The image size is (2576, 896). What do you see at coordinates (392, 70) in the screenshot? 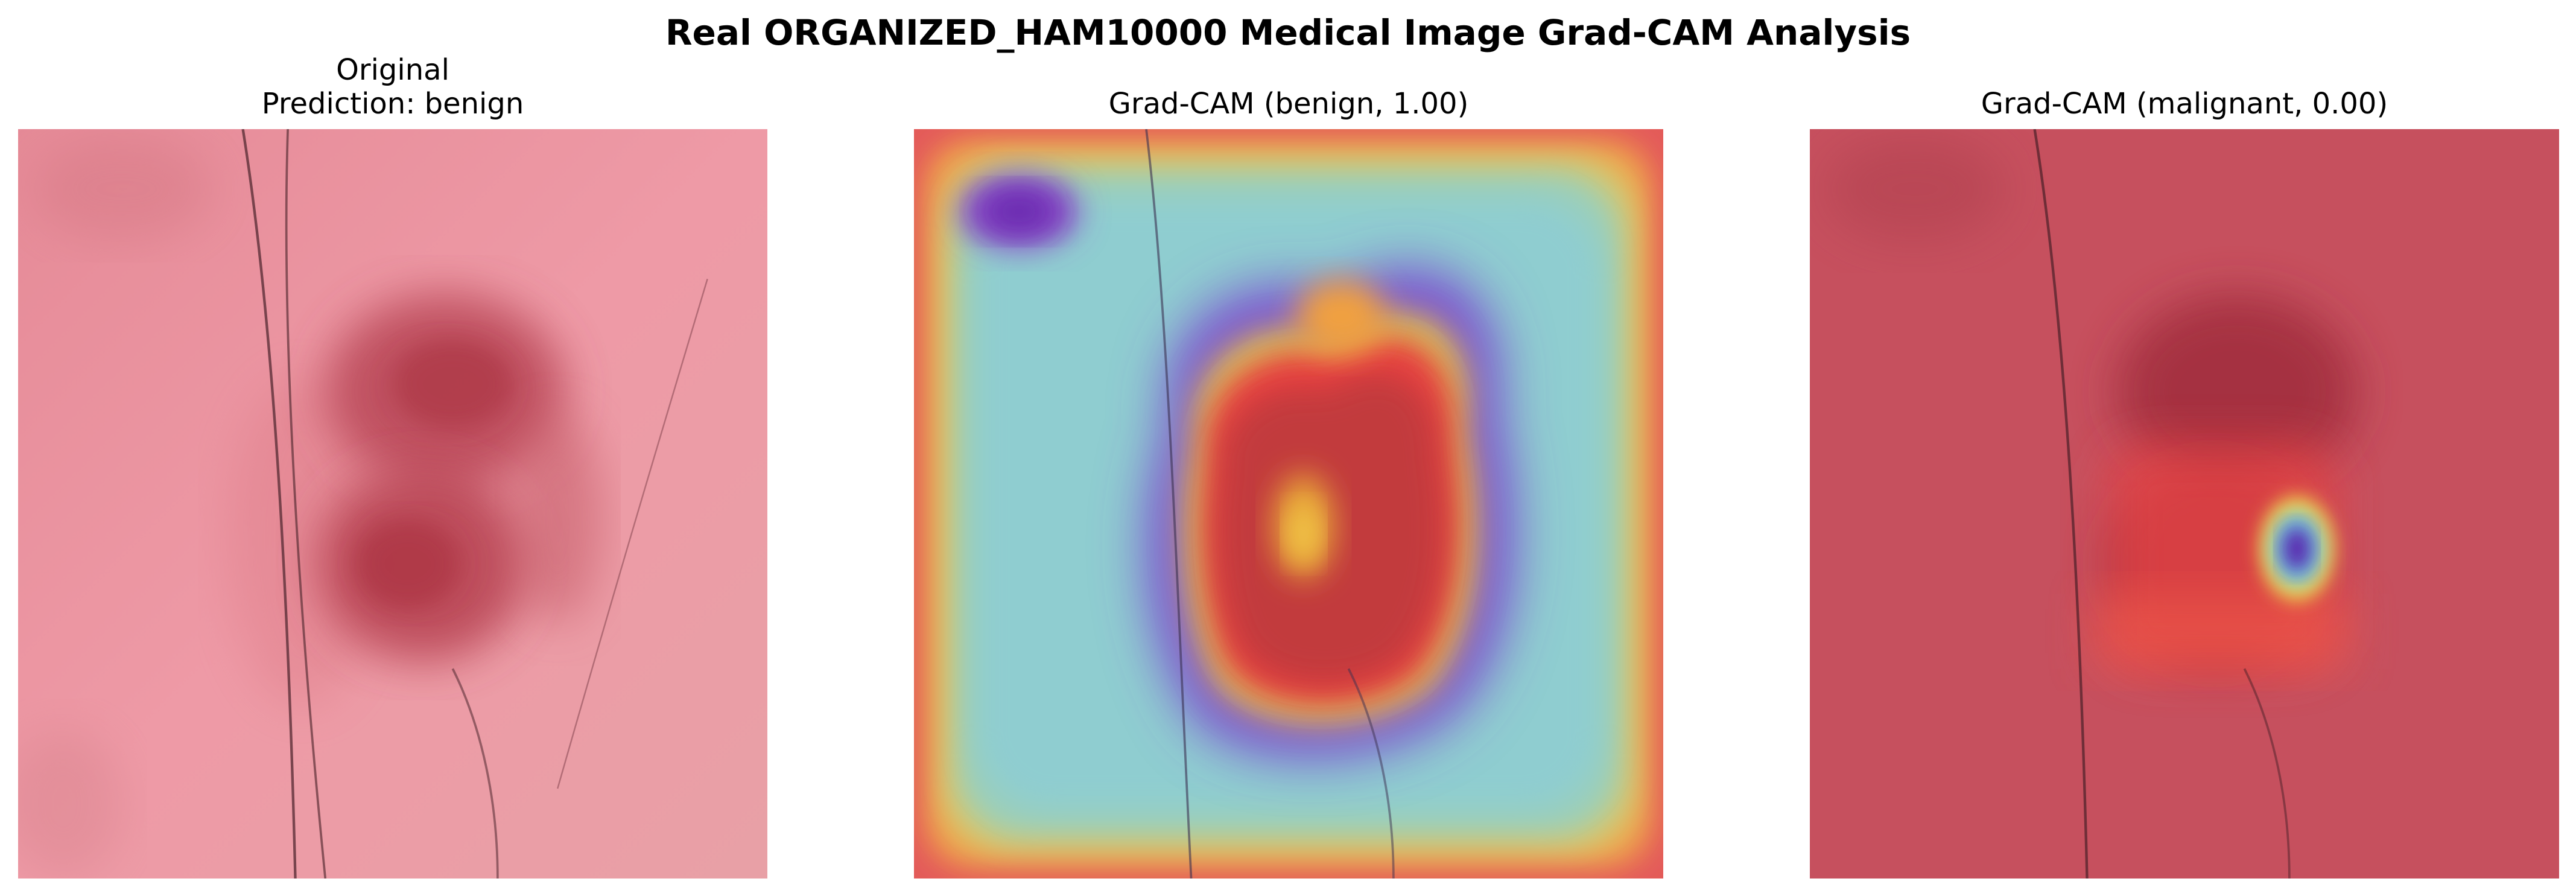
I see `panel-title-line1: Original` at bounding box center [392, 70].